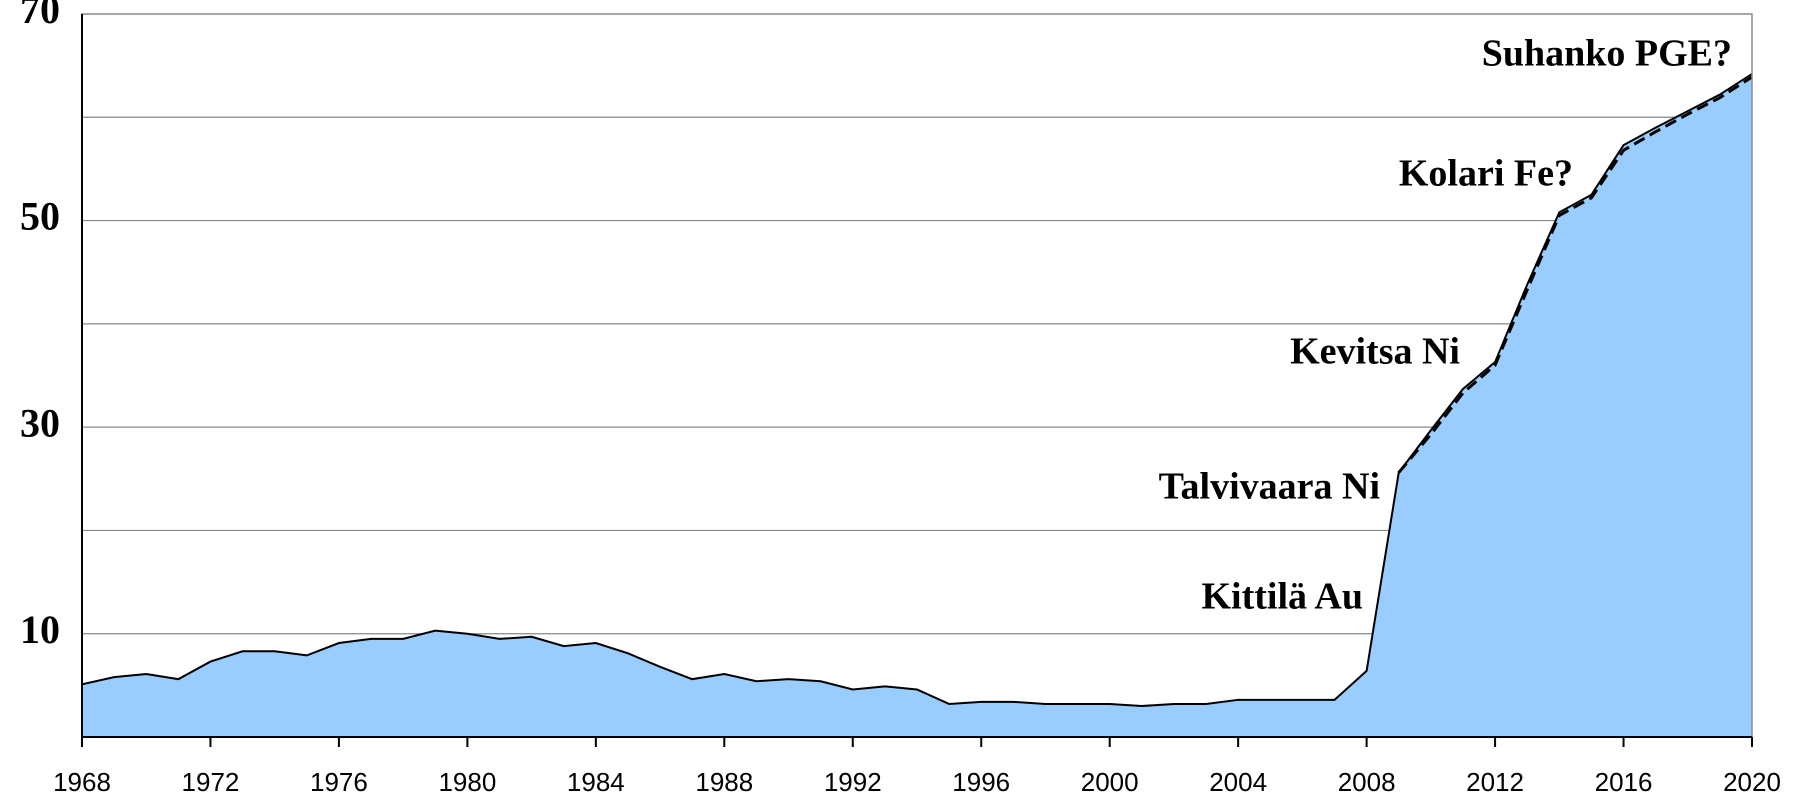 Image resolution: width=1796 pixels, height=810 pixels. Describe the element at coordinates (1575, 274) in the screenshot. I see `dashed-line` at that location.